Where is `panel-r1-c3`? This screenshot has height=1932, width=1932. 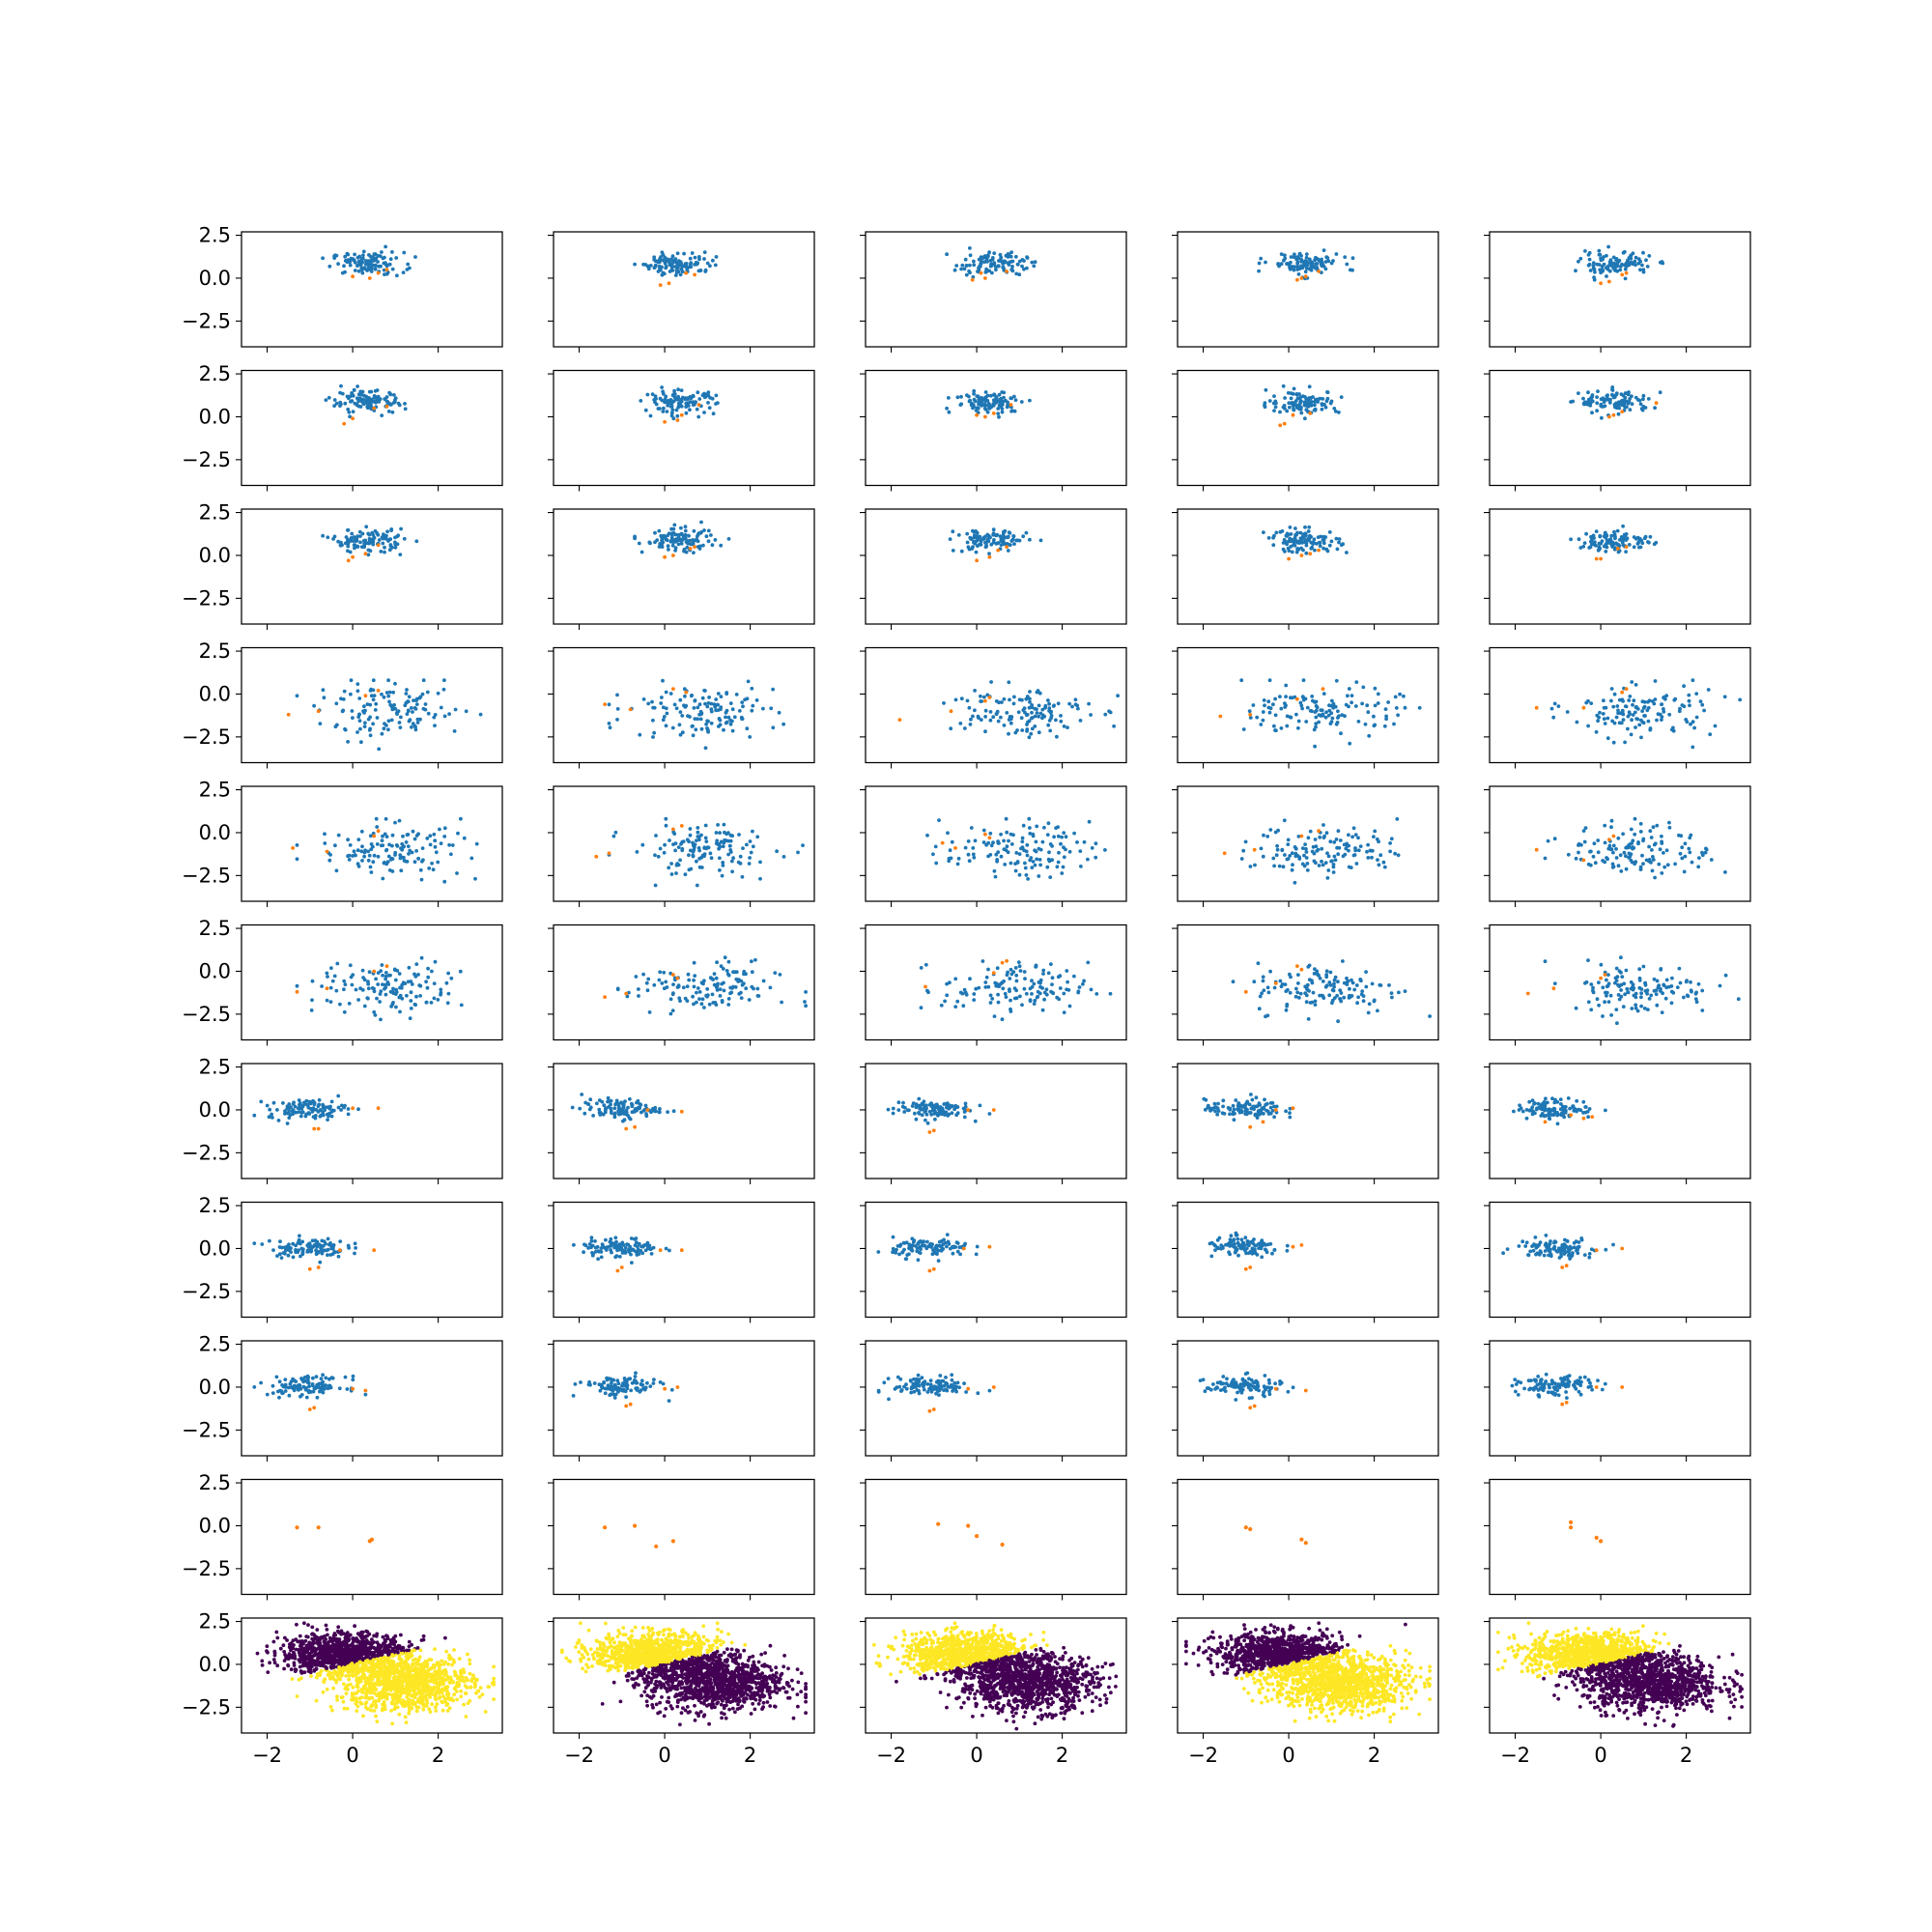 panel-r1-c3 is located at coordinates (993, 292).